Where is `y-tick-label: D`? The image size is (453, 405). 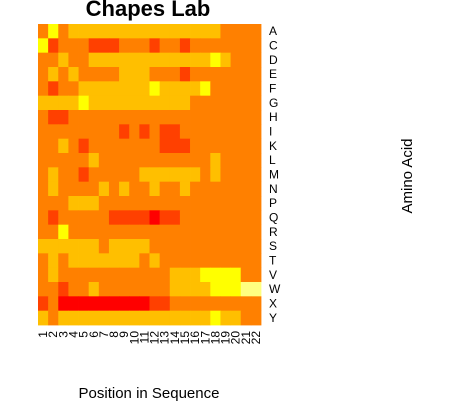
y-tick-label: D is located at coordinates (273, 60).